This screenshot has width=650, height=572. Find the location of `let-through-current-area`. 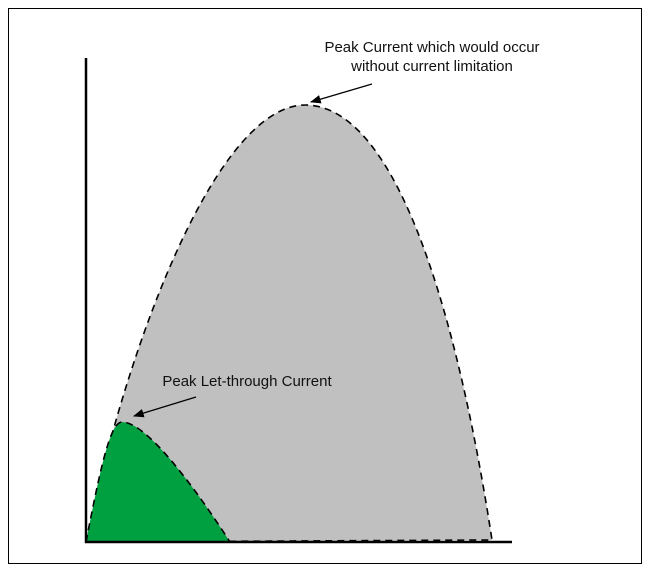

let-through-current-area is located at coordinates (158, 482).